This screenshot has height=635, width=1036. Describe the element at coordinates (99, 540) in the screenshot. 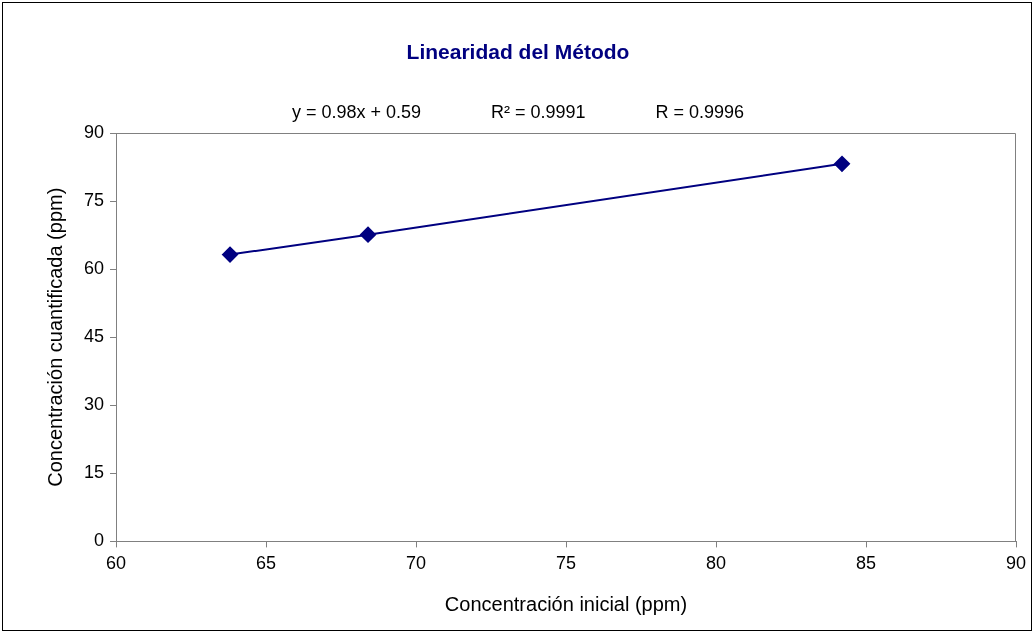

I see `y-tick-label: 0` at that location.